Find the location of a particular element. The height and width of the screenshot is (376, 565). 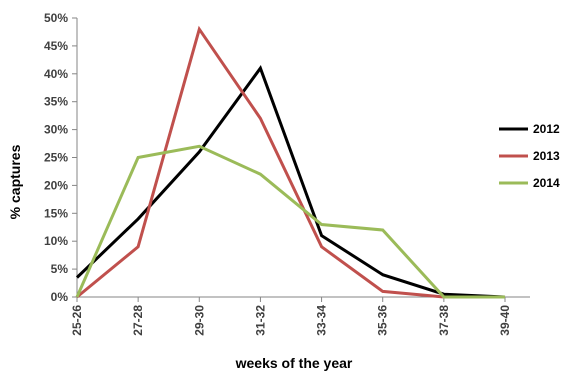

legend-label-2014: 2014 is located at coordinates (546, 183).